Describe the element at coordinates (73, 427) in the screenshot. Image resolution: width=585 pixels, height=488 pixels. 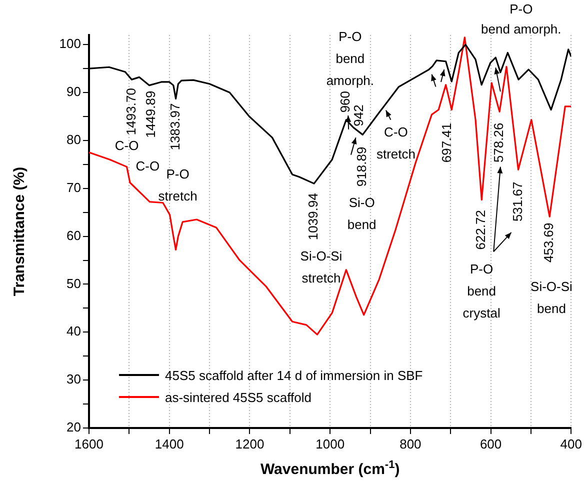
I see `y-tick-label: 20` at that location.